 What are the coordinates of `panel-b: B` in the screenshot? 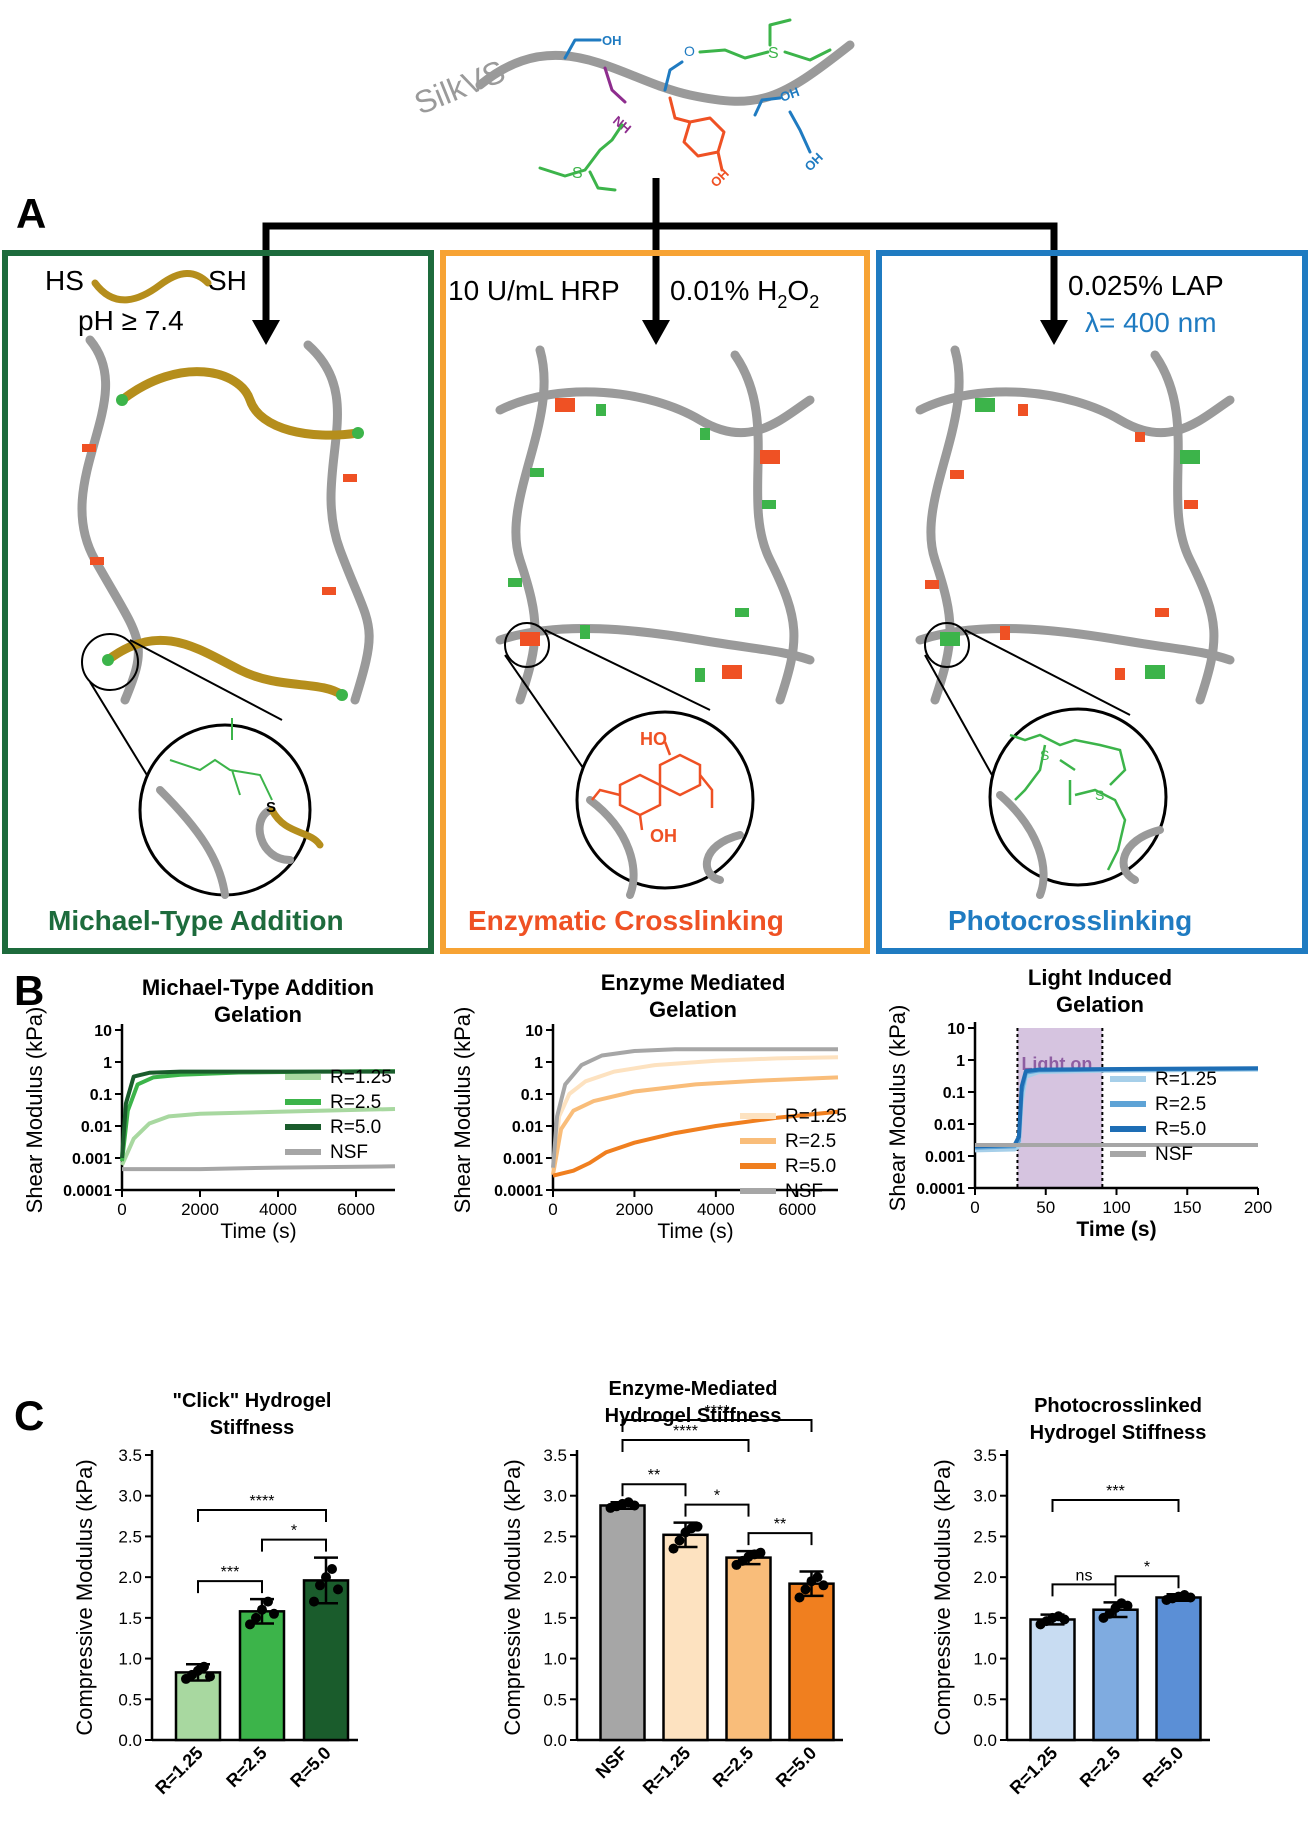 It's located at (29, 990).